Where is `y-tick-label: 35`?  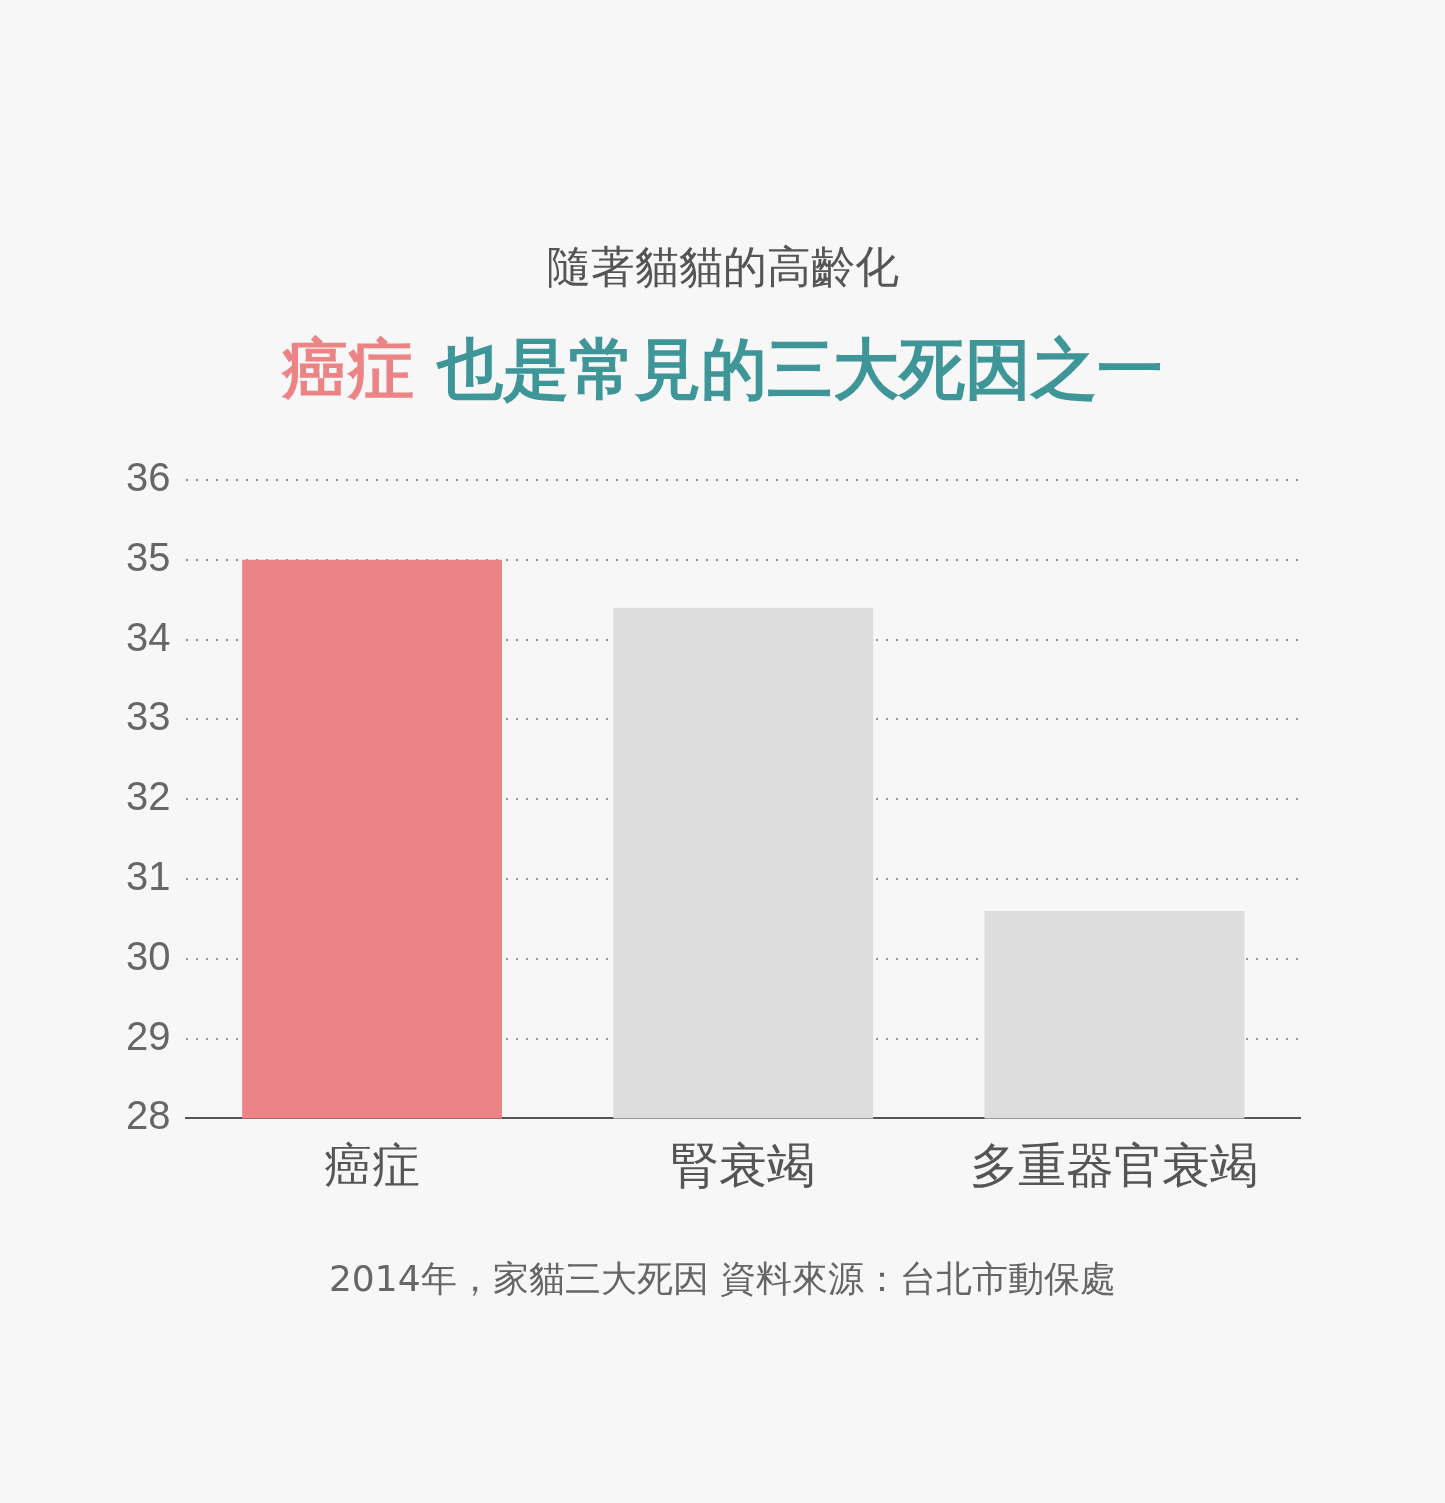
y-tick-label: 35 is located at coordinates (148, 556).